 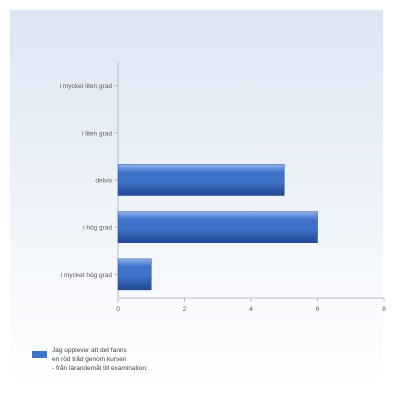 What do you see at coordinates (90, 350) in the screenshot?
I see `legend-line-1: Jag upplever att det fanns` at bounding box center [90, 350].